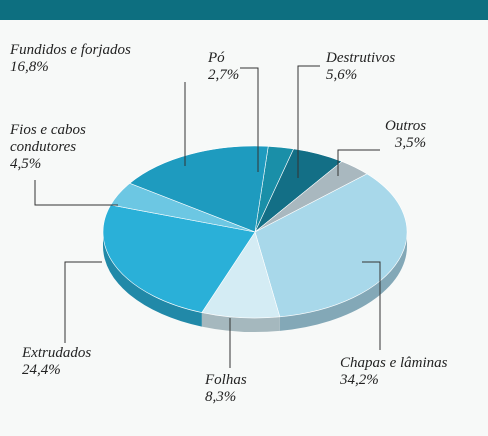 This screenshot has width=488, height=436. What do you see at coordinates (26, 164) in the screenshot?
I see `value-label: 4,5%` at bounding box center [26, 164].